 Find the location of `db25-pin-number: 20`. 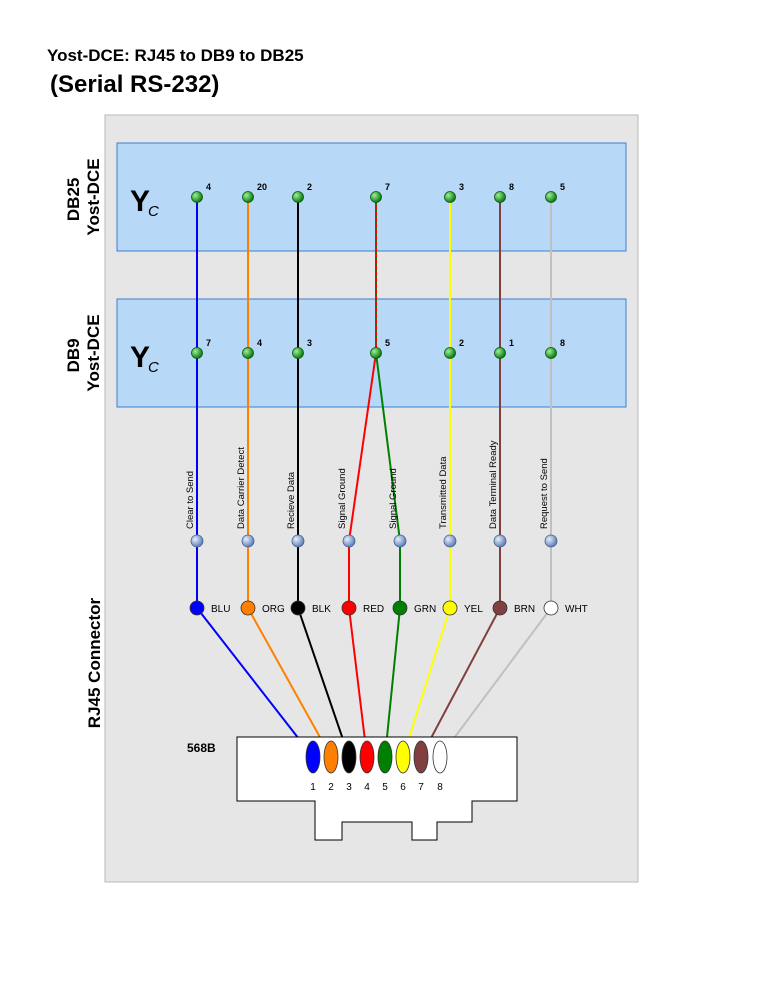

db25-pin-number: 20 is located at coordinates (262, 187).